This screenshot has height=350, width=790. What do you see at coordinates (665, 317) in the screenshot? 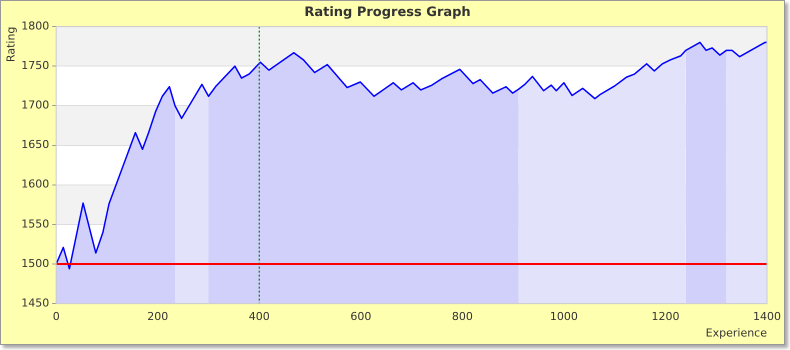
I see `x-tick-label: 1200` at bounding box center [665, 317].